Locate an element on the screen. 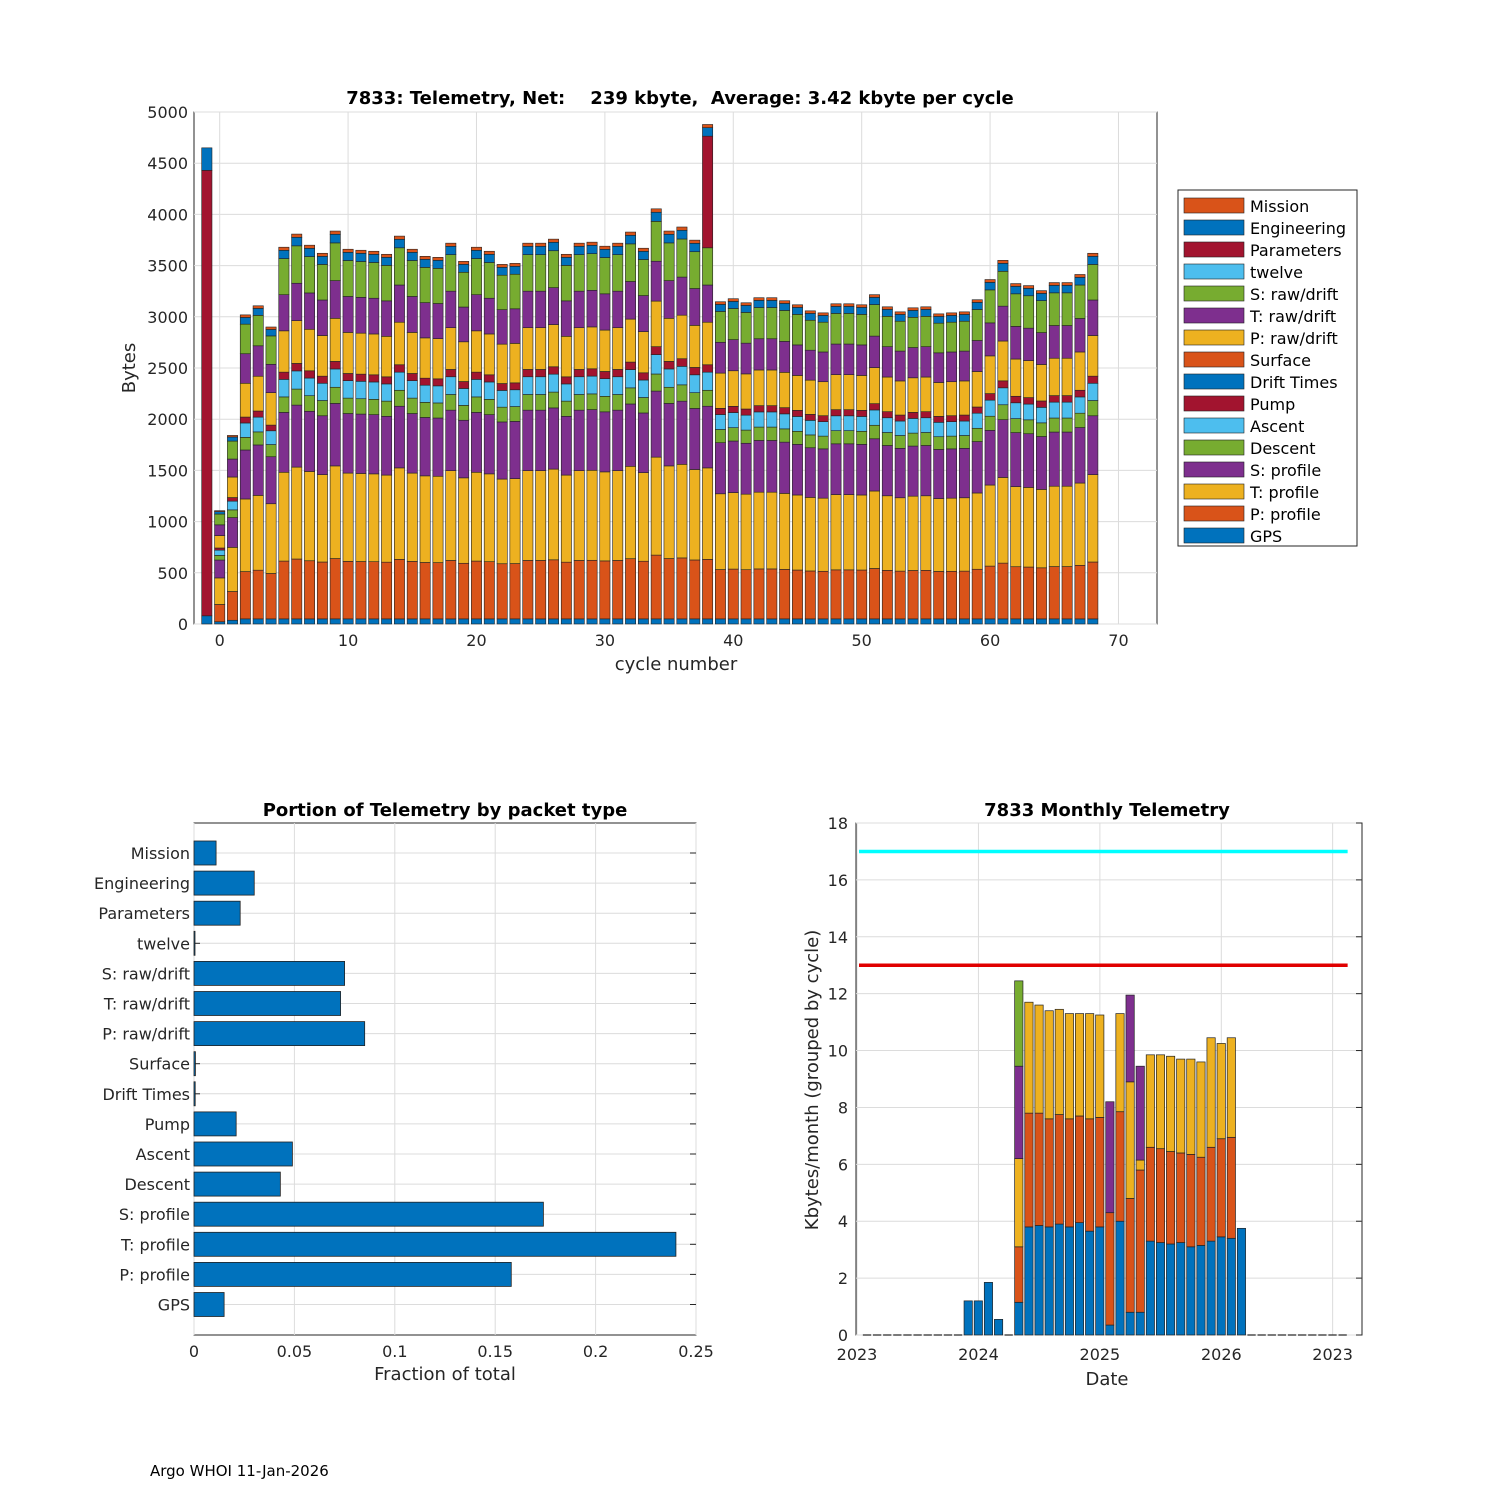 This screenshot has height=1500, width=1500. legend-label-t-profile: T: profile is located at coordinates (1284, 492).